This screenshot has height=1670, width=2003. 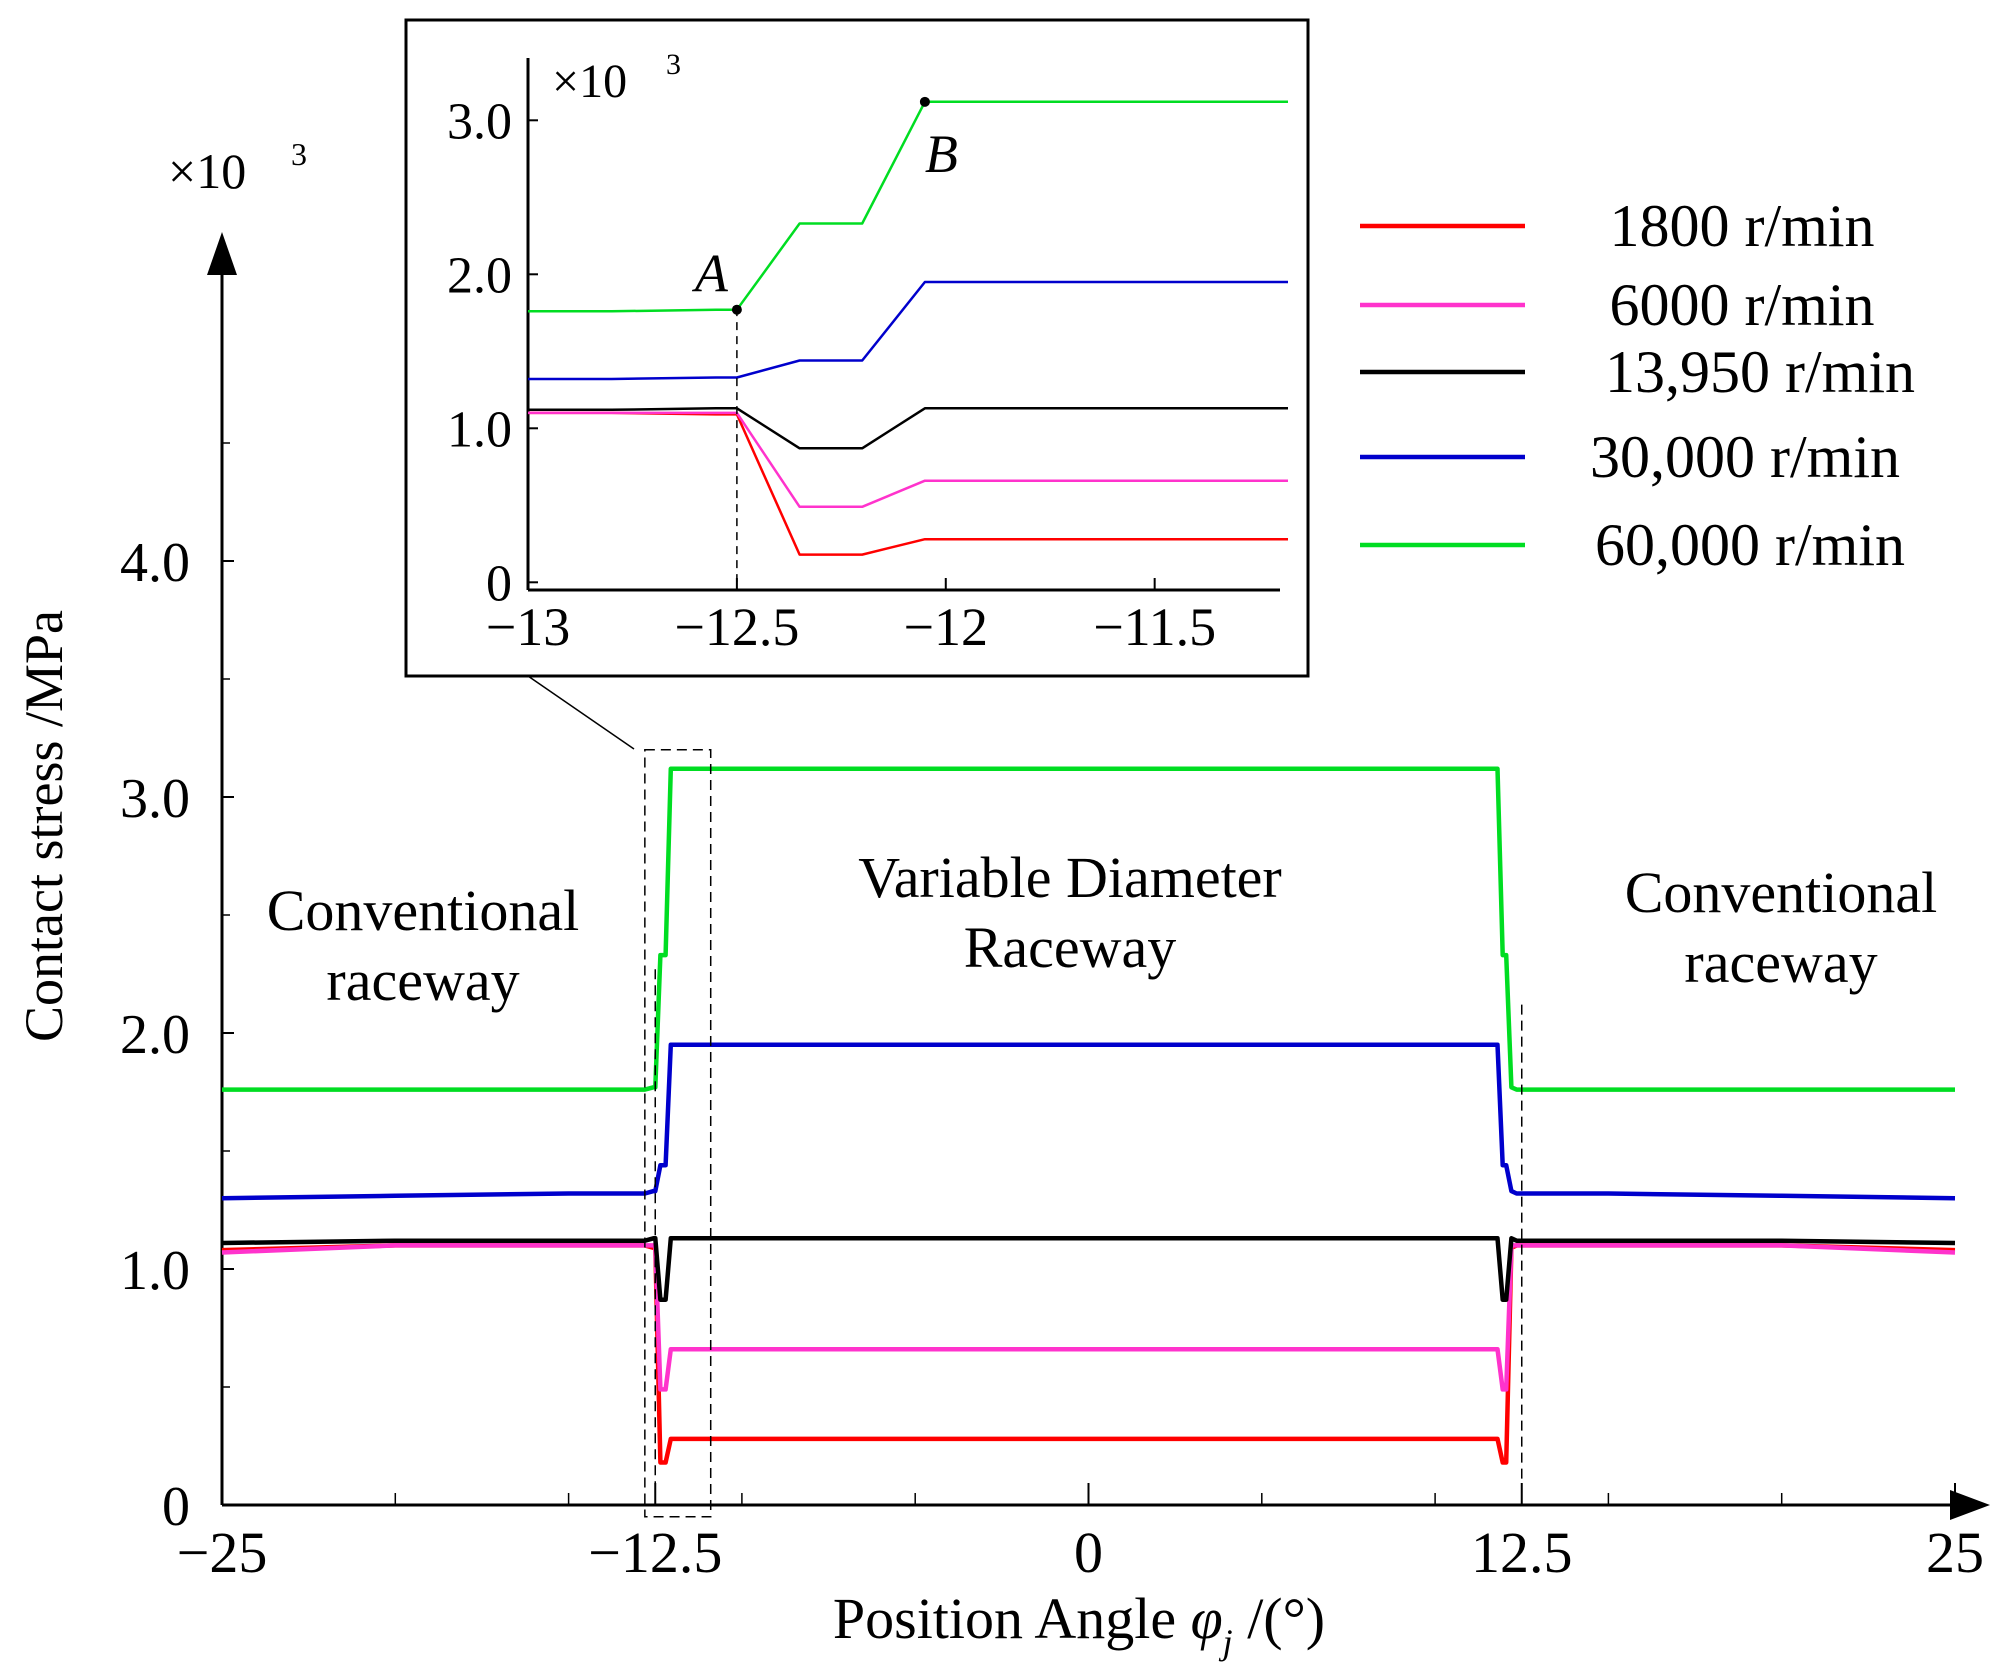 What do you see at coordinates (924, 101) in the screenshot?
I see `annotation-point-b` at bounding box center [924, 101].